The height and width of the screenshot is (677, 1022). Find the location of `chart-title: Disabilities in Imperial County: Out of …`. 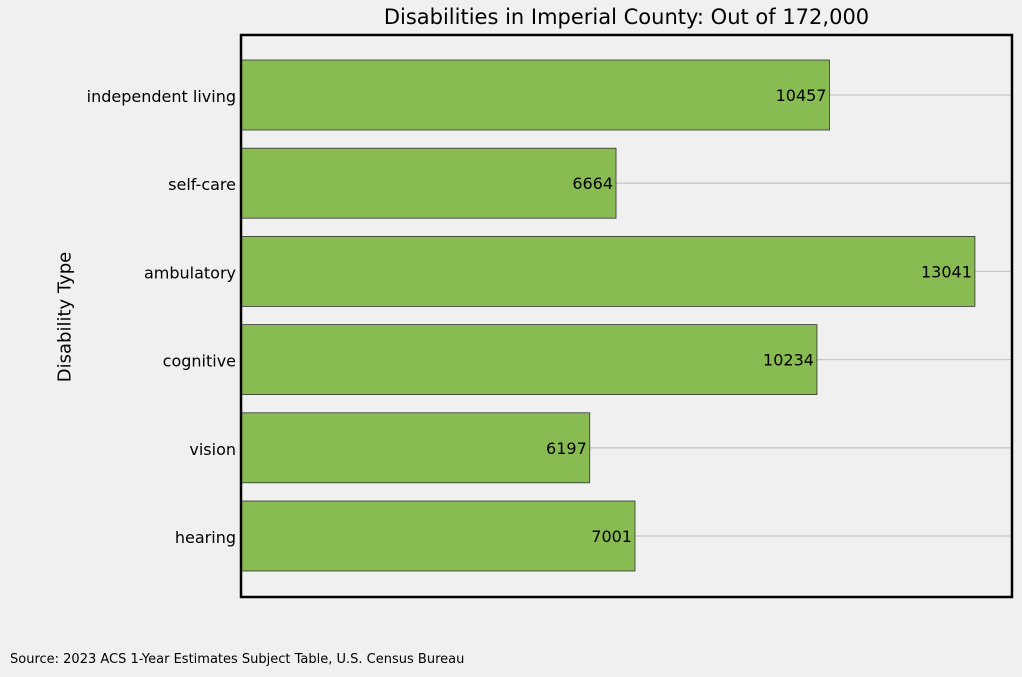

chart-title: Disabilities in Imperial County: Out of … is located at coordinates (626, 17).